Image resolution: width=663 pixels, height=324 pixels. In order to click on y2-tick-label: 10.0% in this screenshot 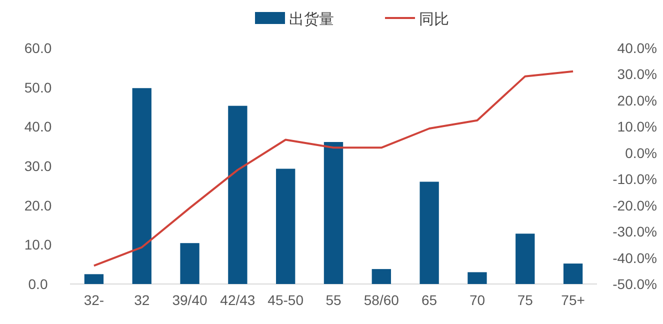, I will do `click(637, 126)`.